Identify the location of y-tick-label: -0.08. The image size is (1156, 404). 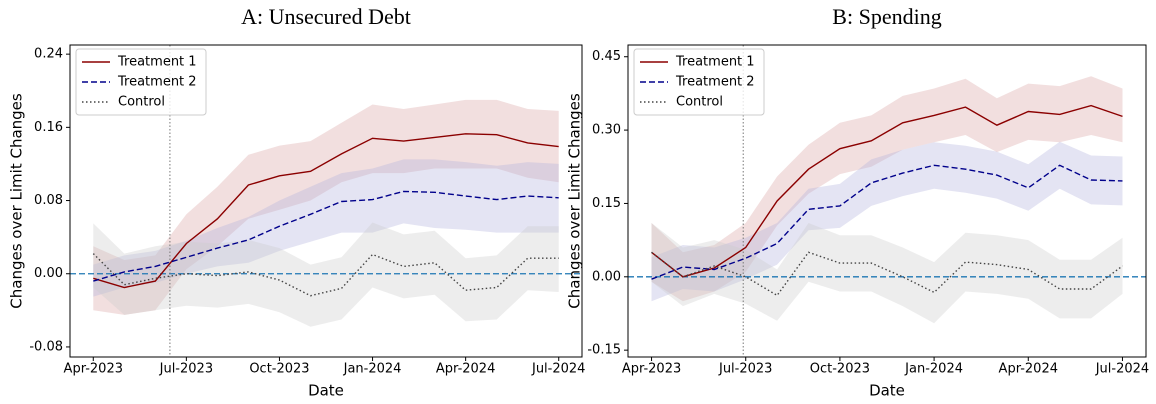
(46, 346).